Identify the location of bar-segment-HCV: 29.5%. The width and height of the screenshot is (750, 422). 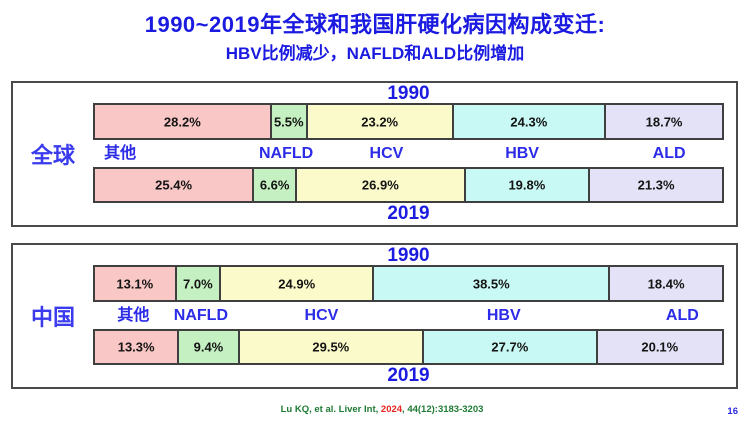
(331, 347).